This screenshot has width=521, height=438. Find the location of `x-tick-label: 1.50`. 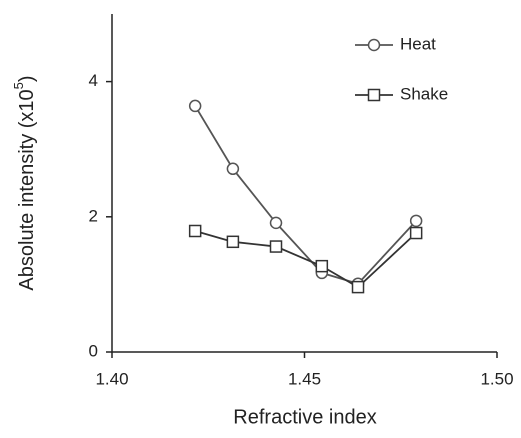

x-tick-label: 1.50 is located at coordinates (496, 378).